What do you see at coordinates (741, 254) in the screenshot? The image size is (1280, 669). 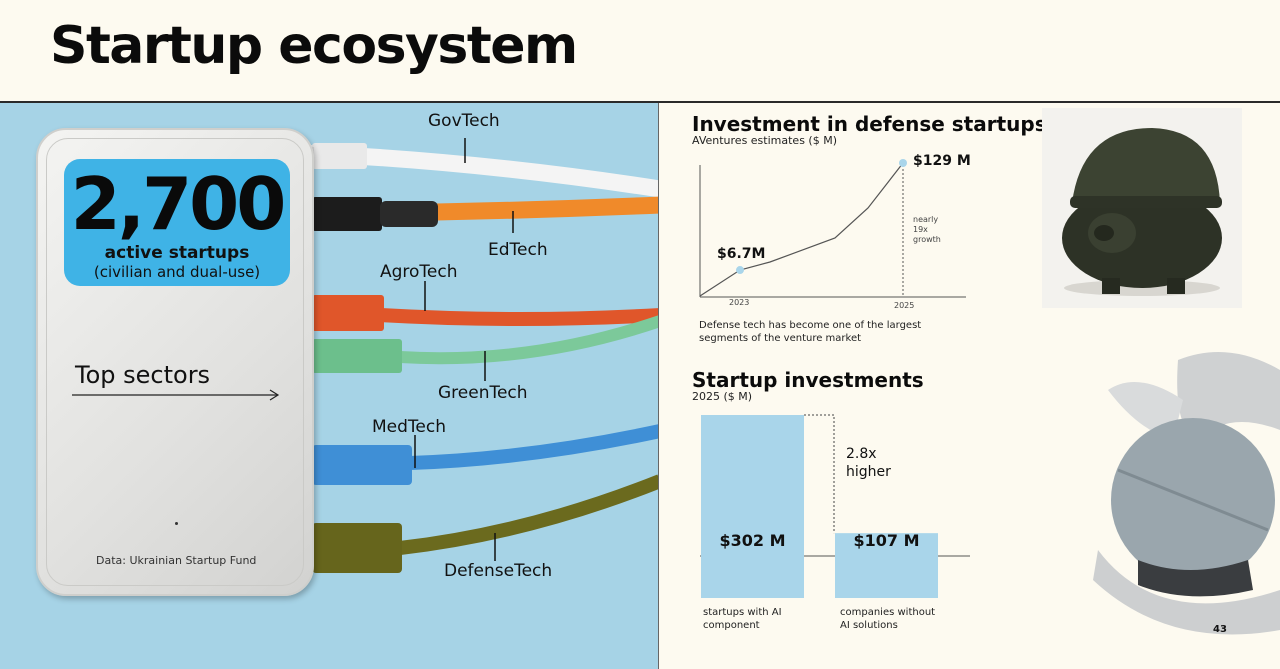 I see `line-chart-value-2023: $6.7M` at bounding box center [741, 254].